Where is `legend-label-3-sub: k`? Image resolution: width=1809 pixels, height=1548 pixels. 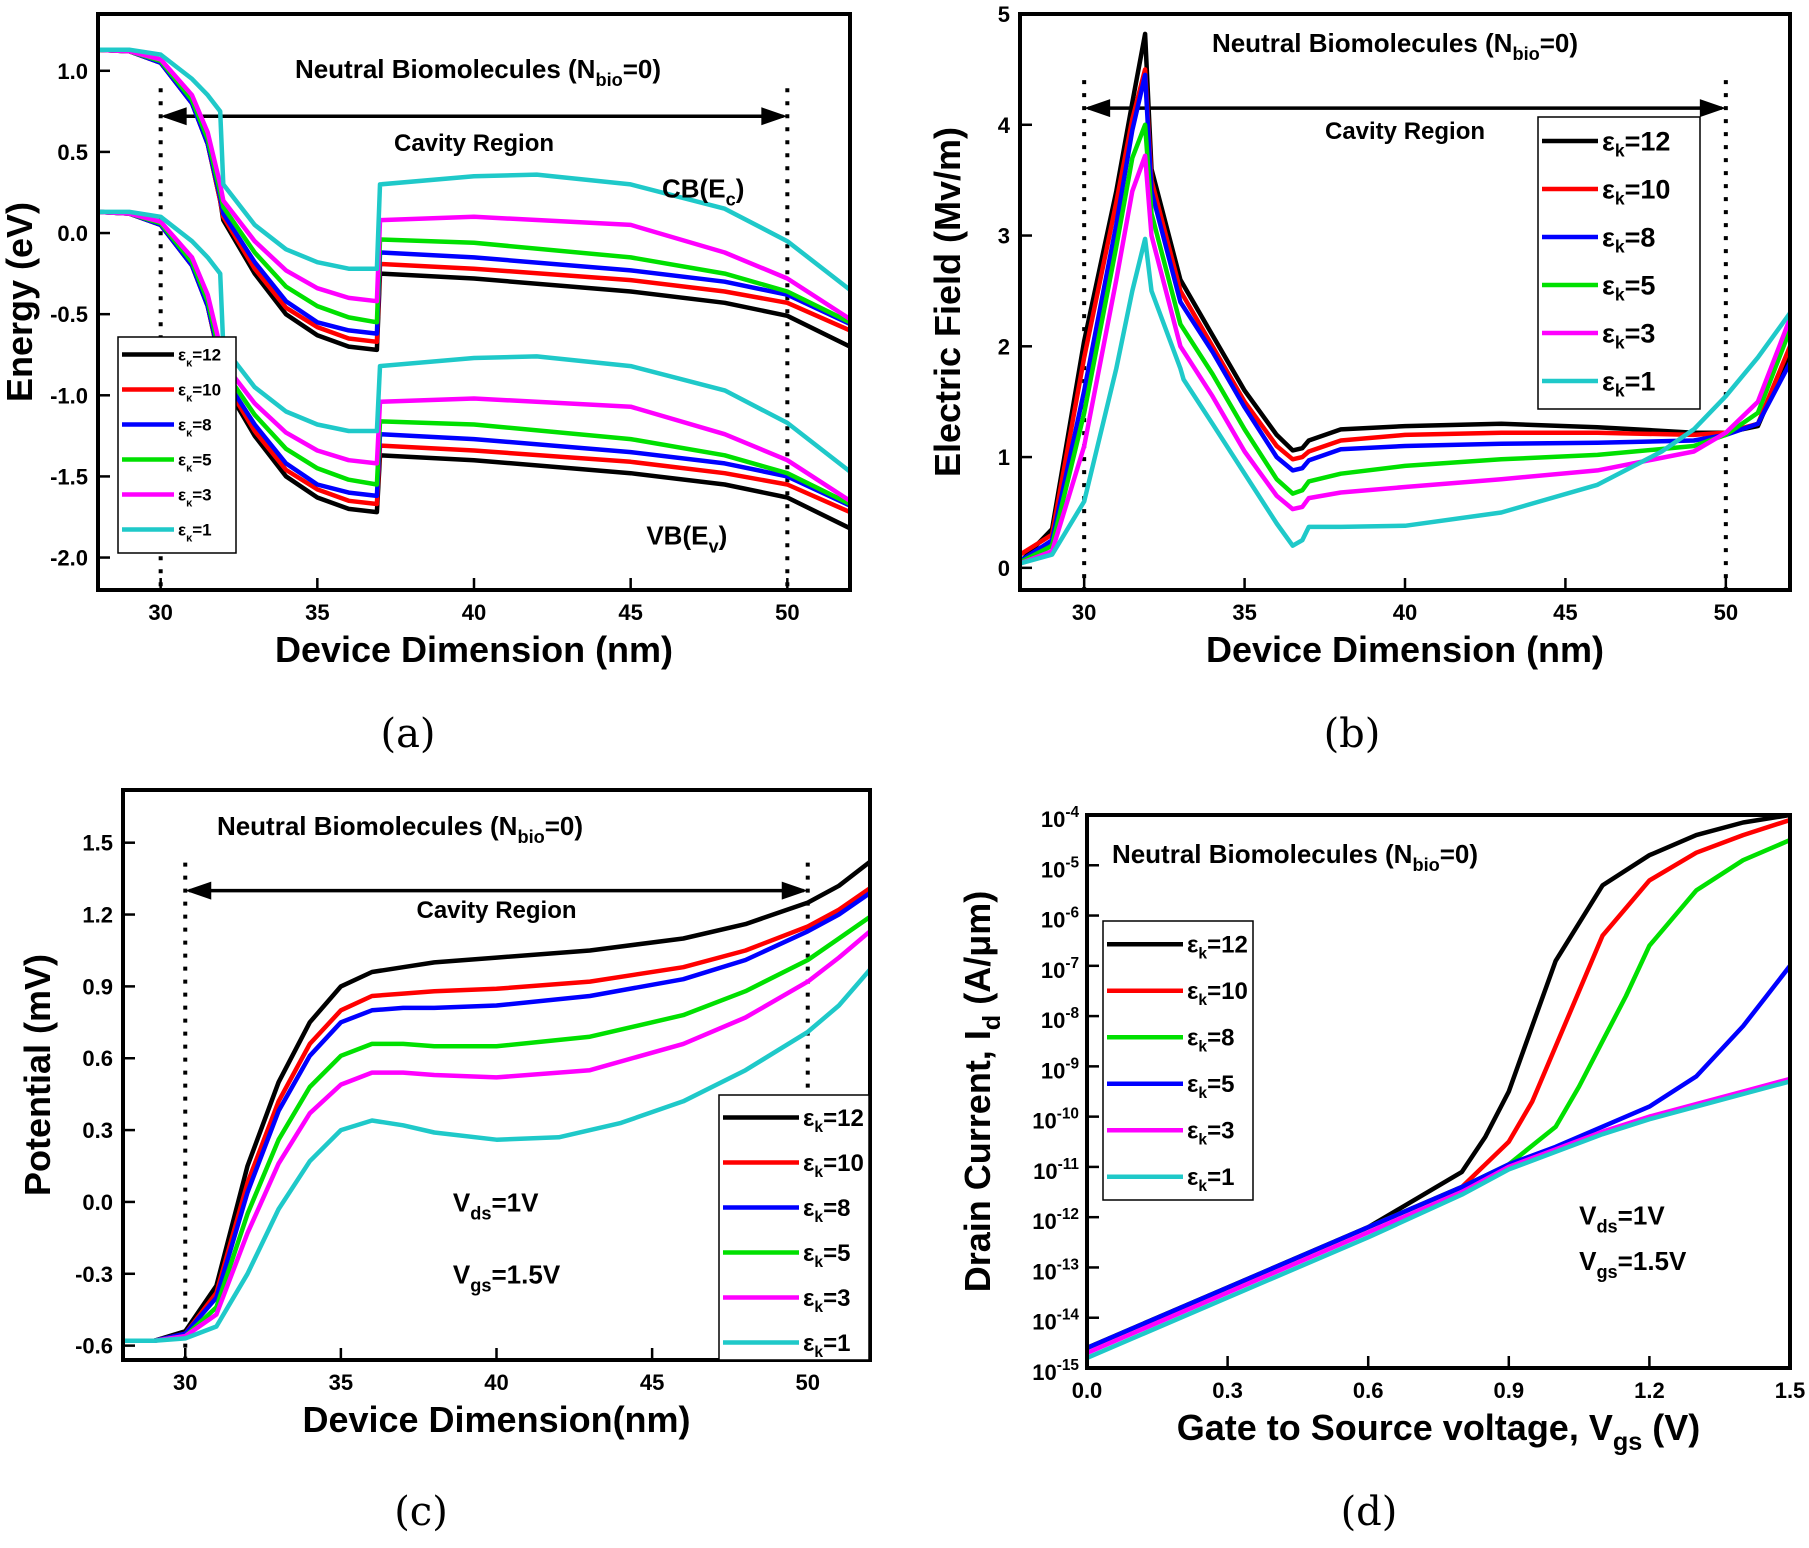 legend-label-3-sub: k is located at coordinates (1202, 1093).